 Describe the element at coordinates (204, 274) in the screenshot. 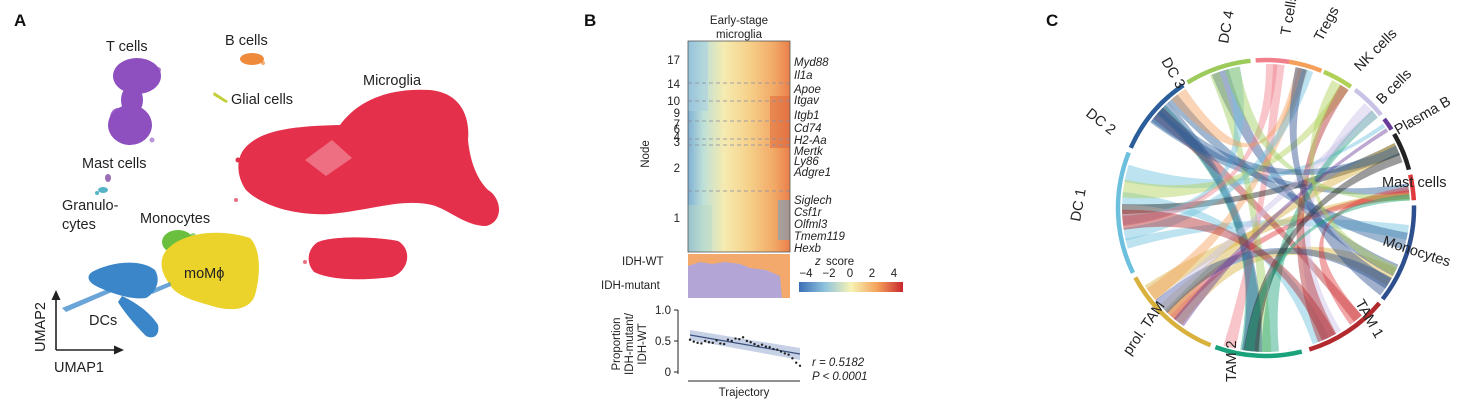

I see `mompho-label: moMϕ` at that location.